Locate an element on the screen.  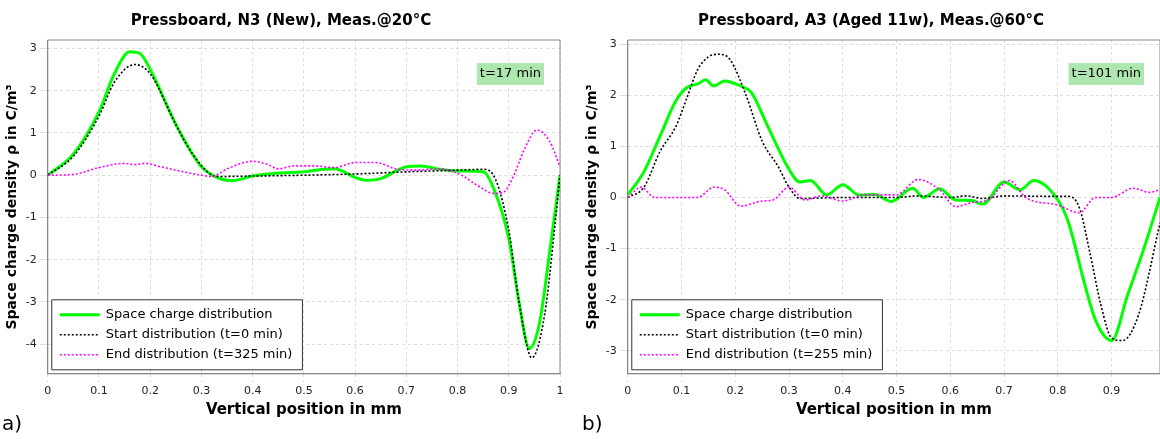
text: a) is located at coordinates (12, 423).